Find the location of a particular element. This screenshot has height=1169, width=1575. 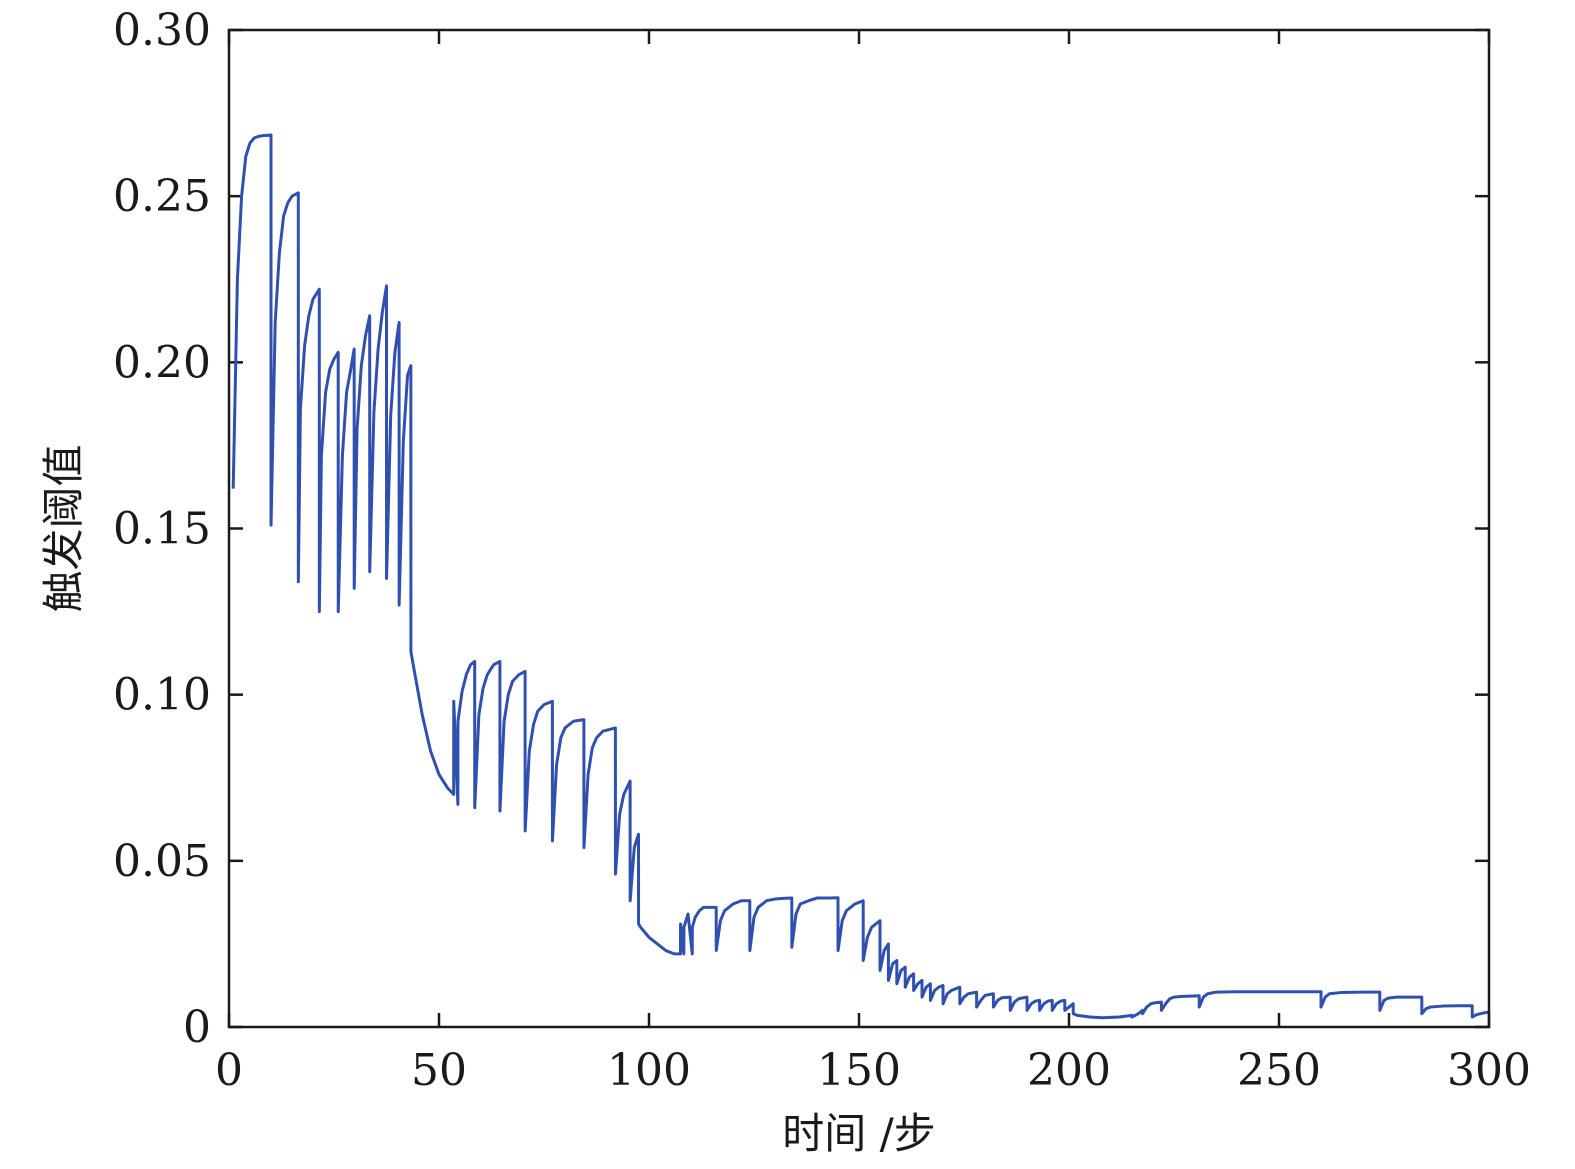

x-tick-label: 50 is located at coordinates (439, 1070).